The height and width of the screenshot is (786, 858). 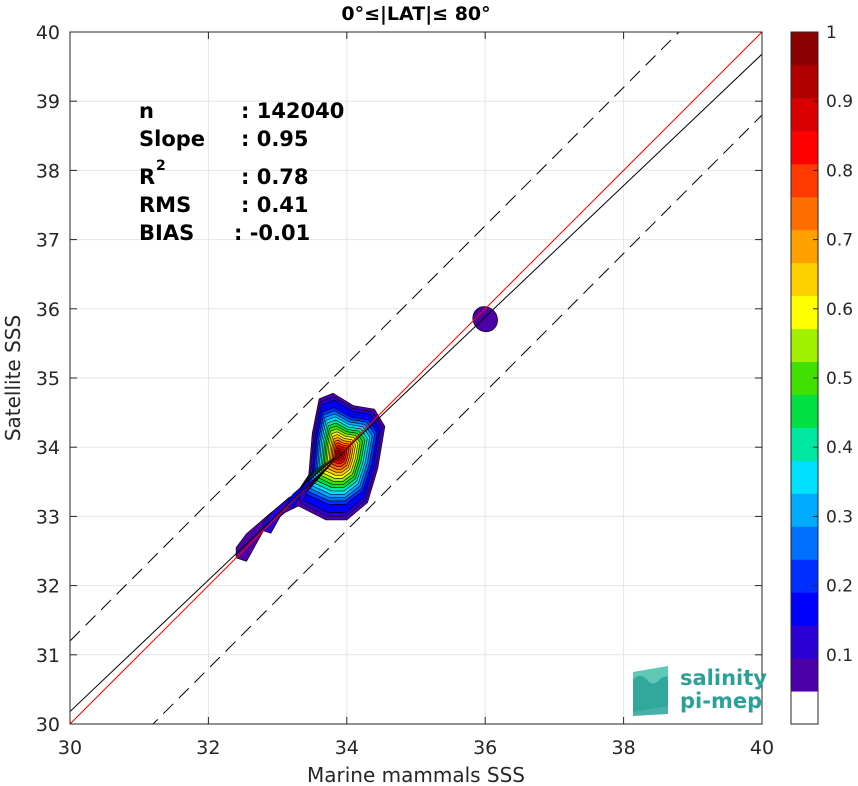 I want to click on y-tick-label: 38, so click(x=48, y=171).